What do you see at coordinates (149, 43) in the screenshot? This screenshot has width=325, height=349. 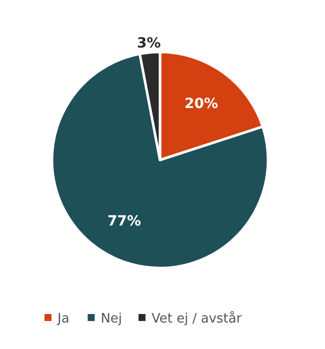 I see `data-label: 3%` at bounding box center [149, 43].